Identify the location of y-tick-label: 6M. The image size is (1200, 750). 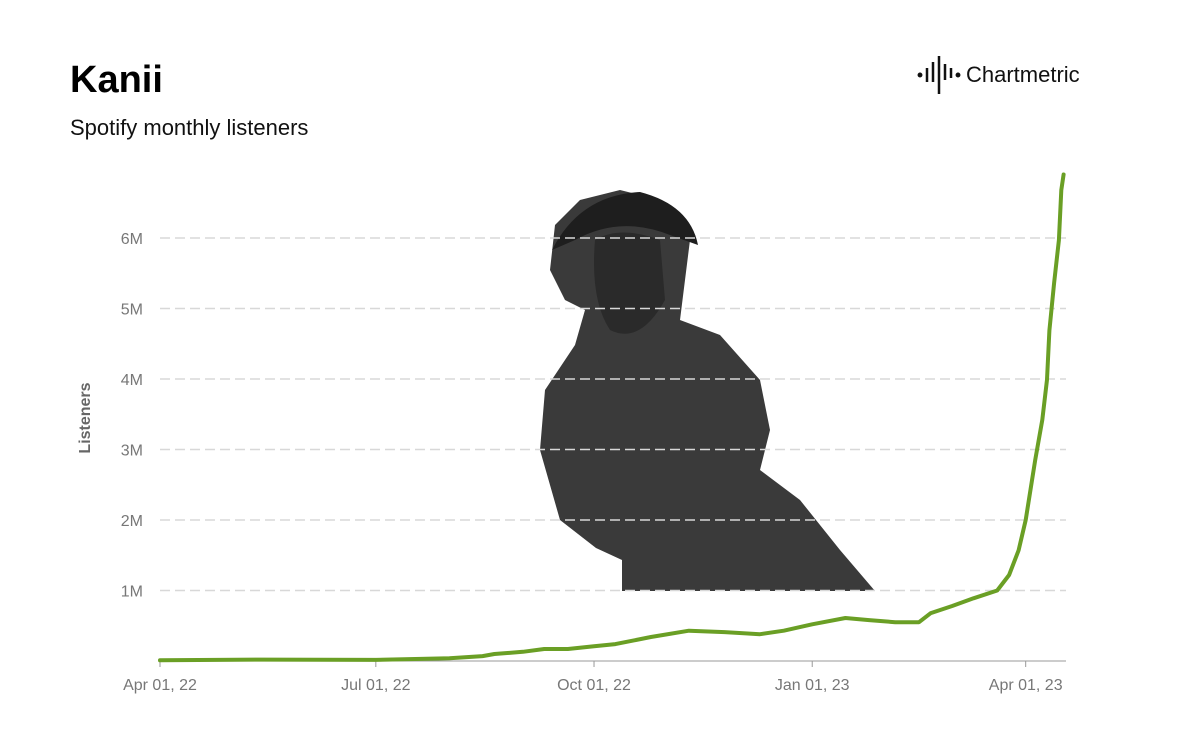
(132, 239).